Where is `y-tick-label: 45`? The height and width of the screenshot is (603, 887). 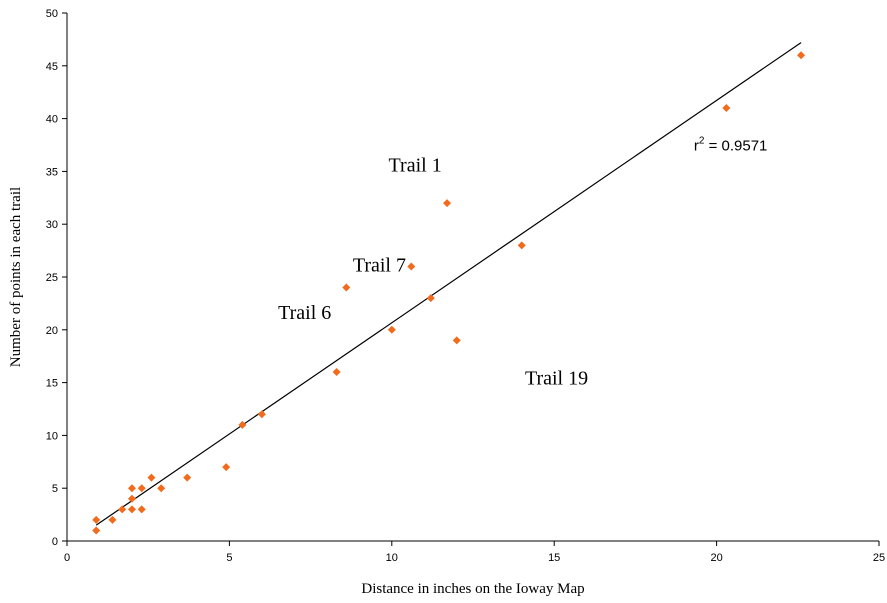 y-tick-label: 45 is located at coordinates (52, 67).